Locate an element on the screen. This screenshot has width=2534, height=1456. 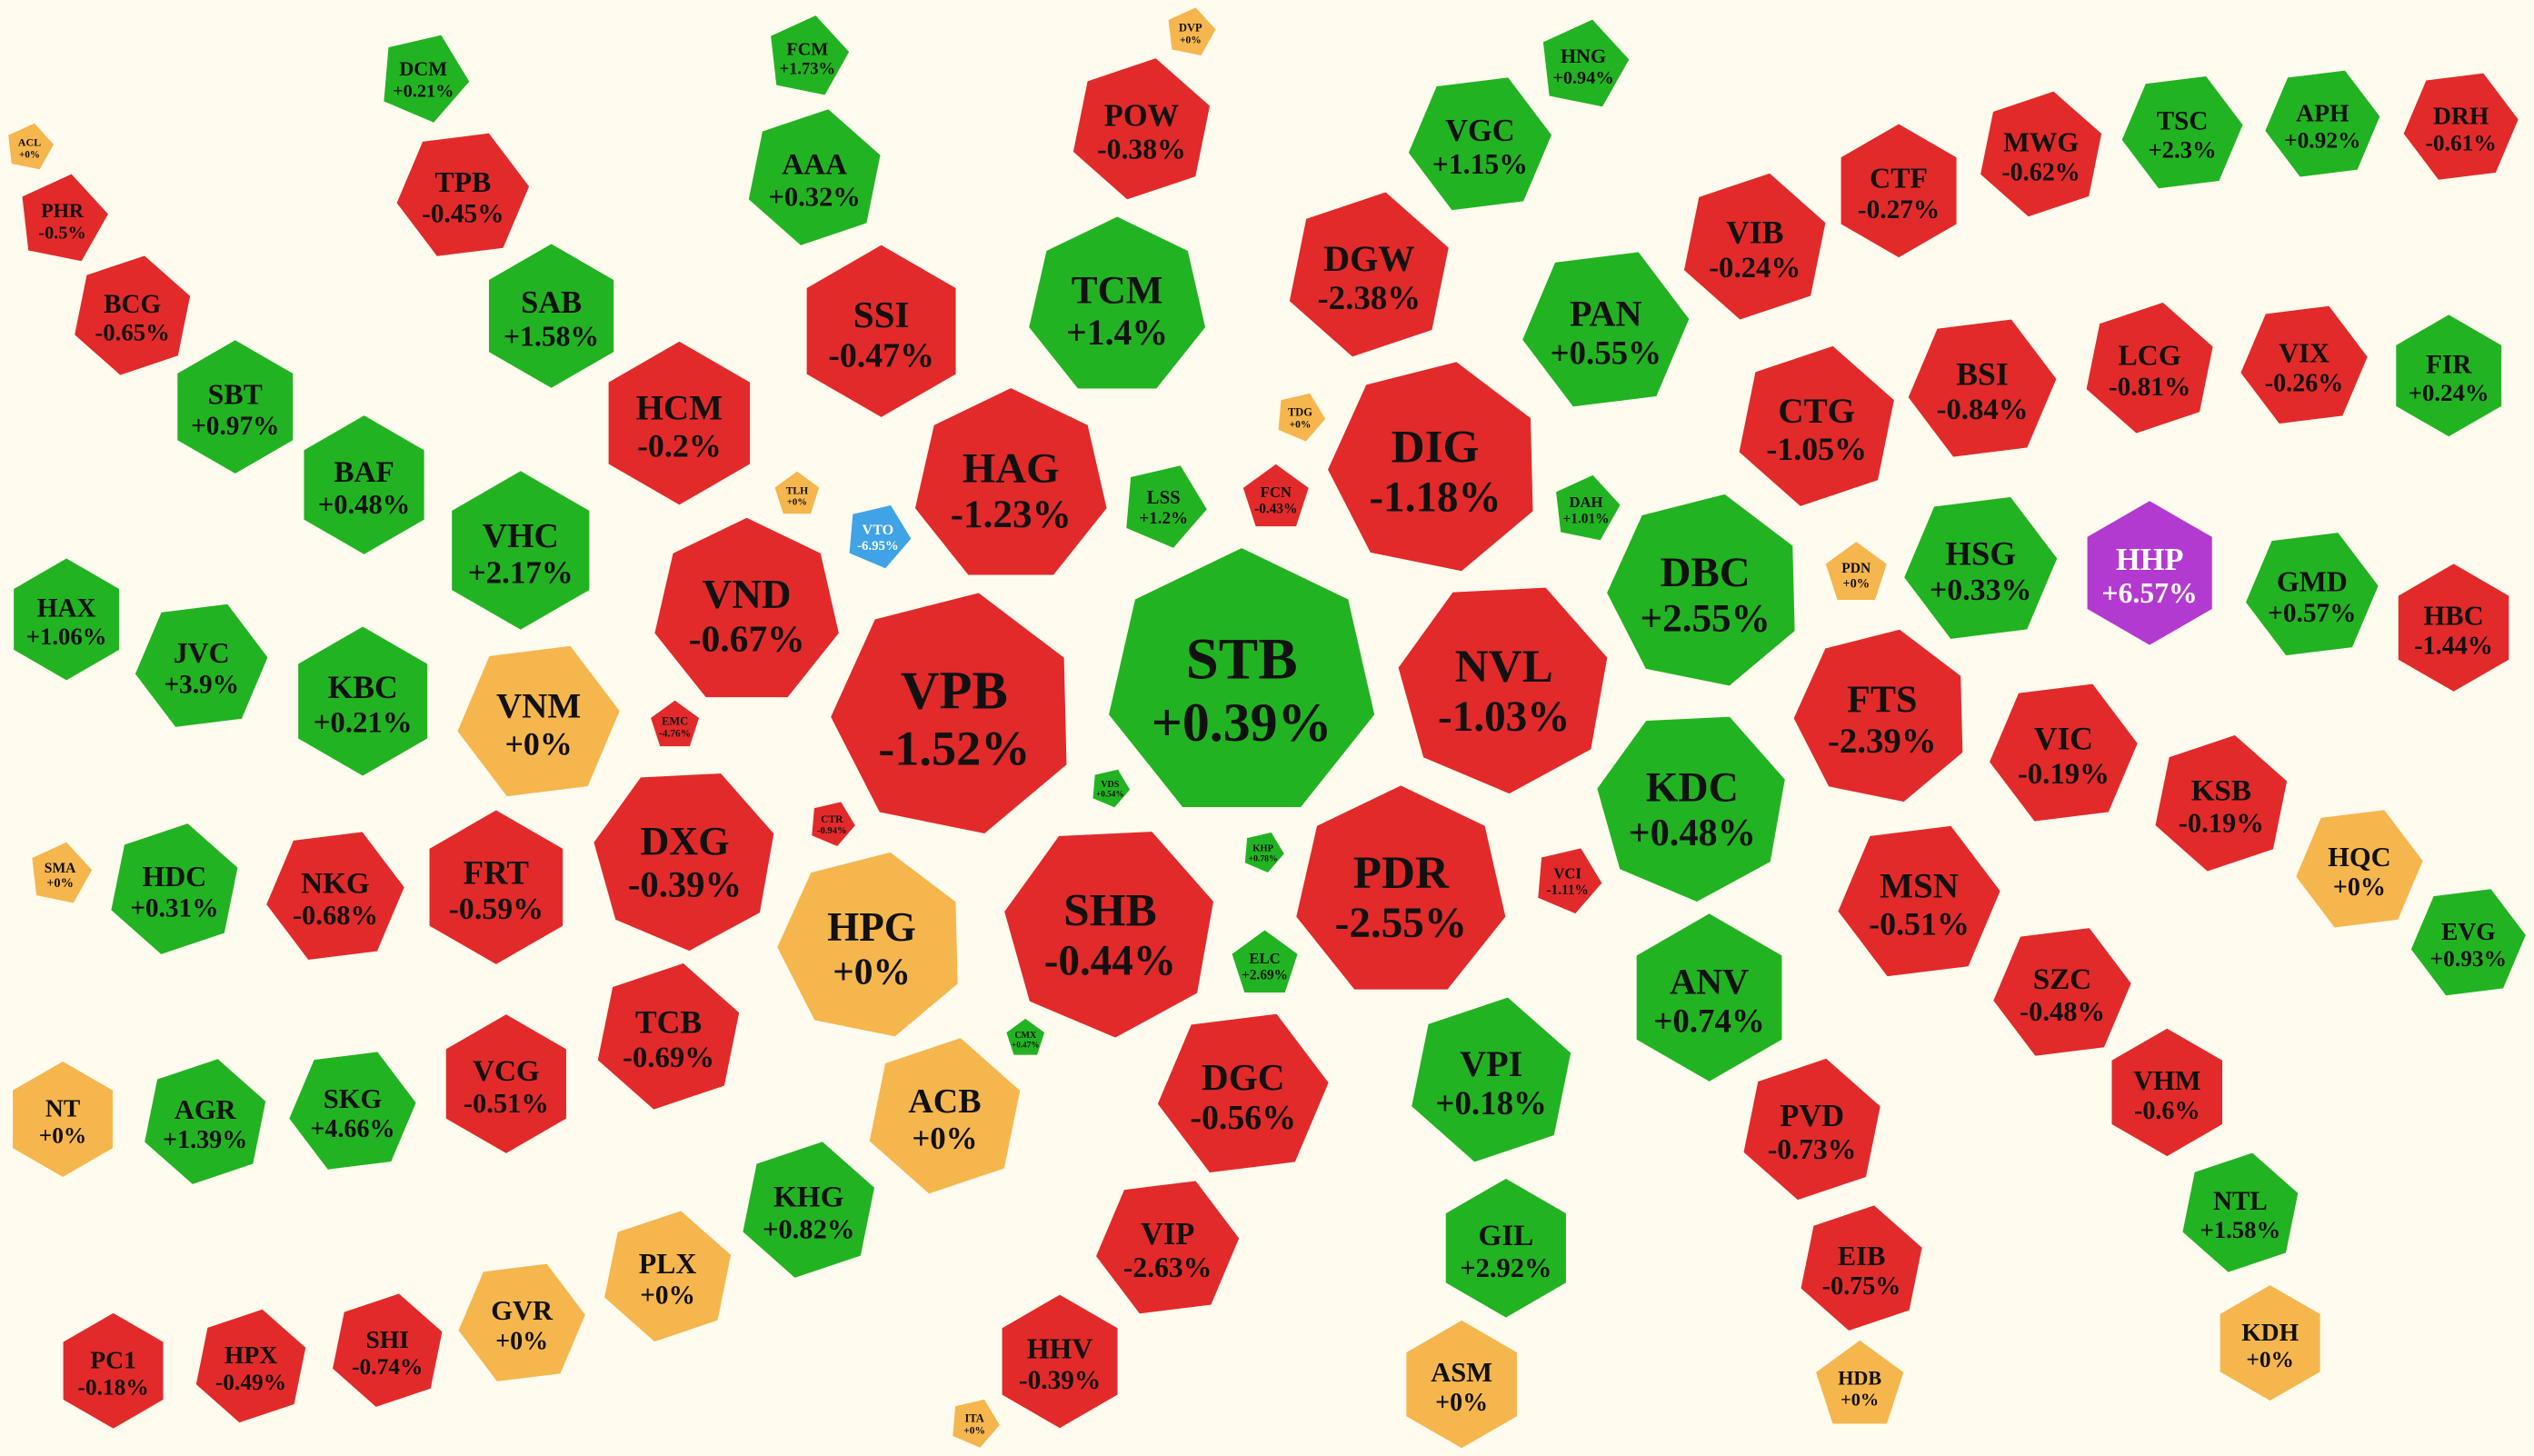
cell-elc: ELC+2.69% is located at coordinates (1265, 961).